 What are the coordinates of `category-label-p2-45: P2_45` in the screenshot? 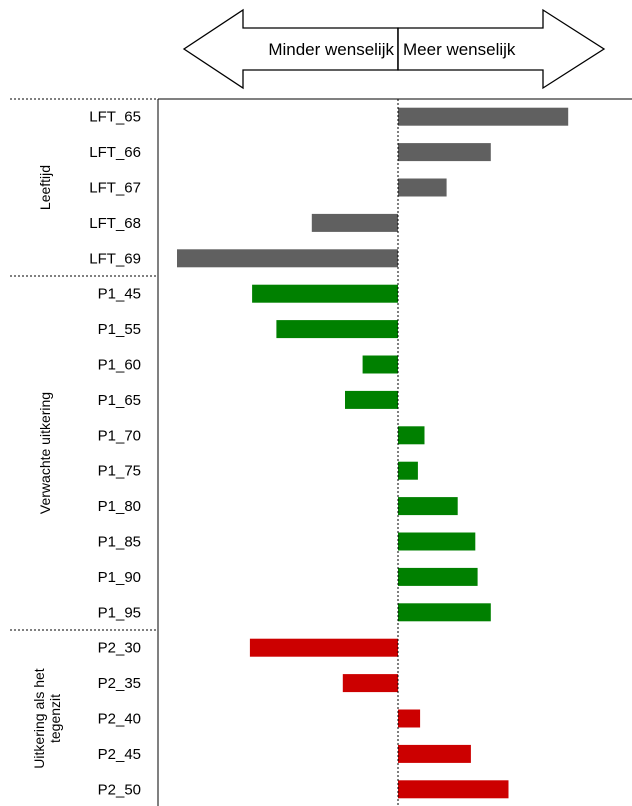 It's located at (119, 754).